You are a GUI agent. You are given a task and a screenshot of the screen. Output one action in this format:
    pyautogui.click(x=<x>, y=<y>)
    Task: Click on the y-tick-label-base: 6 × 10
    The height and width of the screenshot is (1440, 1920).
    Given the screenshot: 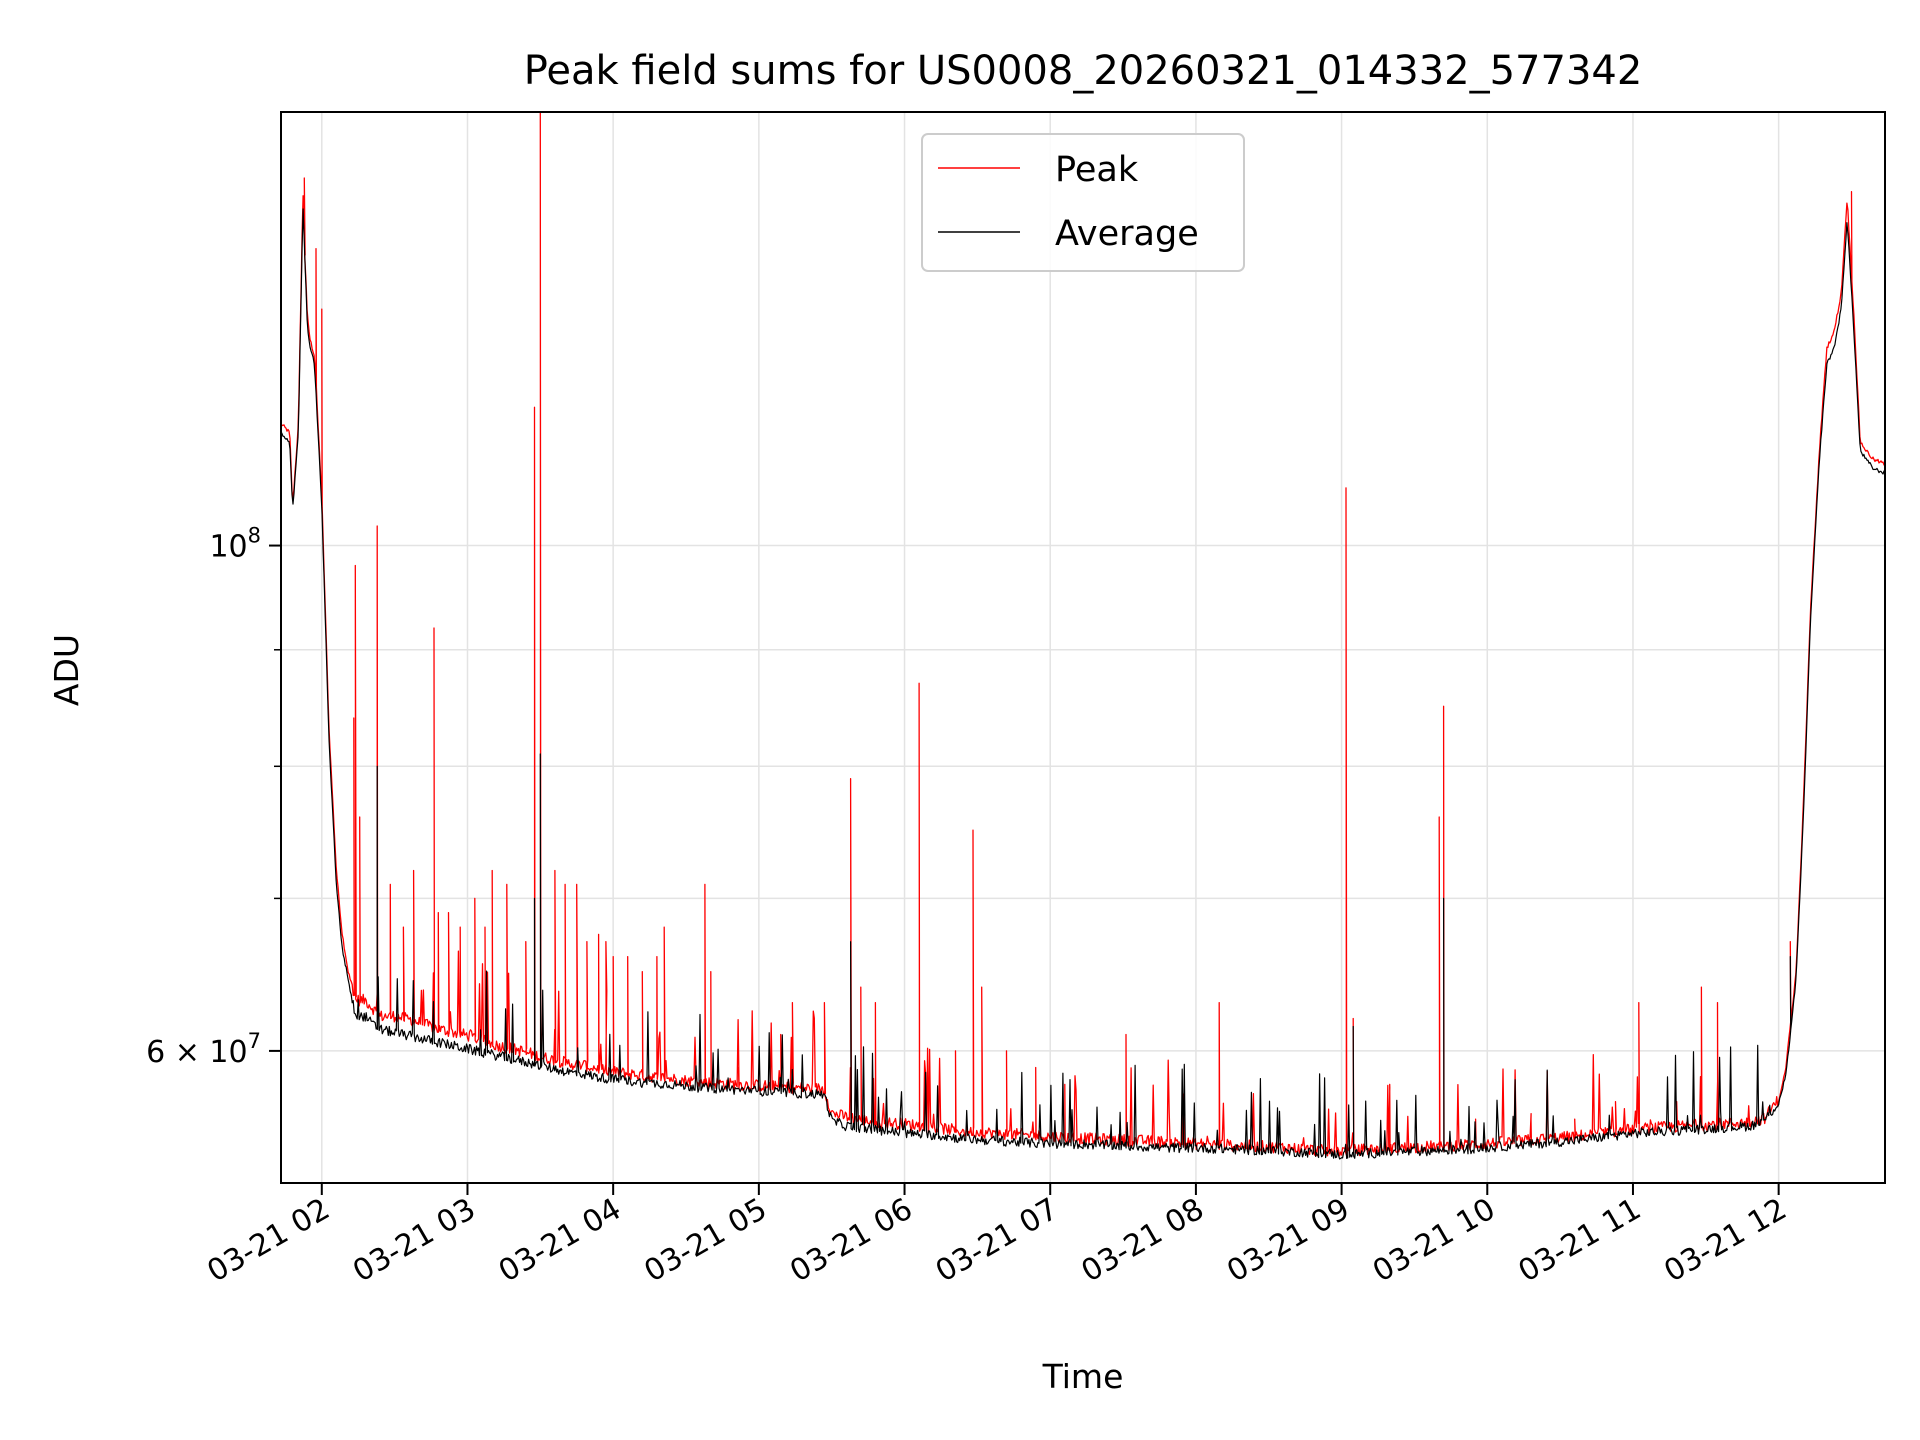 What is the action you would take?
    pyautogui.click(x=196, y=1052)
    